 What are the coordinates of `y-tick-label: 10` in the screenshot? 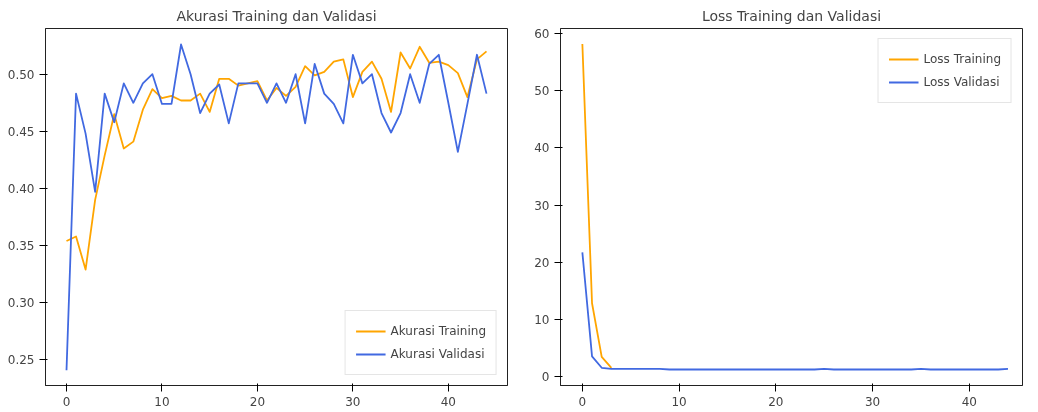 It's located at (542, 319).